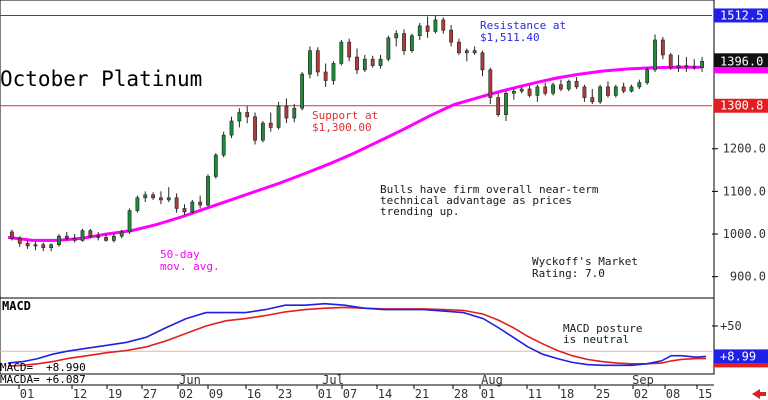 The height and width of the screenshot is (400, 768). Describe the element at coordinates (643, 380) in the screenshot. I see `x-month-label: Sep` at that location.